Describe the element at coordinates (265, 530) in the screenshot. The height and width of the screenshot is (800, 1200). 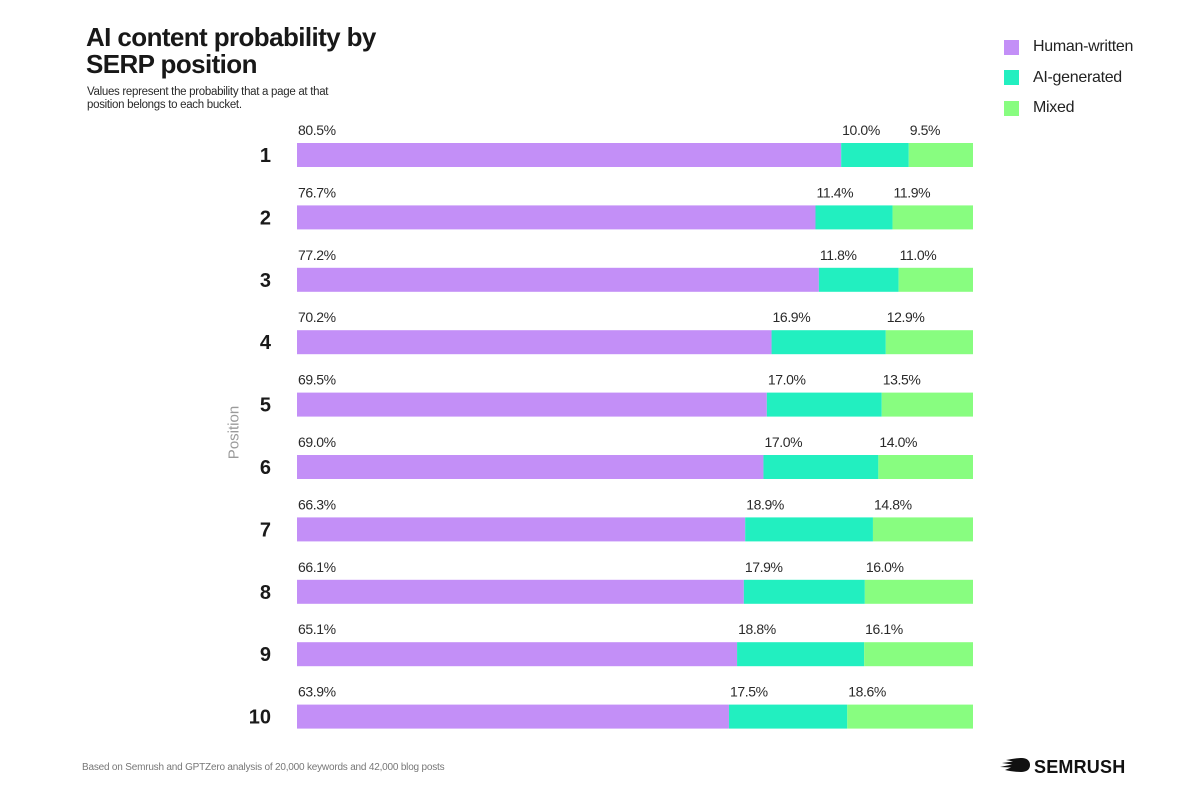
I see `y-tick-label: 7` at that location.